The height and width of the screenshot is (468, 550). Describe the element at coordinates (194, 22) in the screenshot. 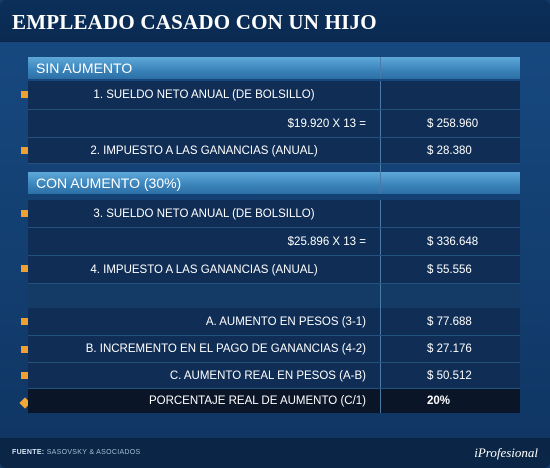

I see `page-title: EMPLEADO CASADO CON UN HIJO` at that location.